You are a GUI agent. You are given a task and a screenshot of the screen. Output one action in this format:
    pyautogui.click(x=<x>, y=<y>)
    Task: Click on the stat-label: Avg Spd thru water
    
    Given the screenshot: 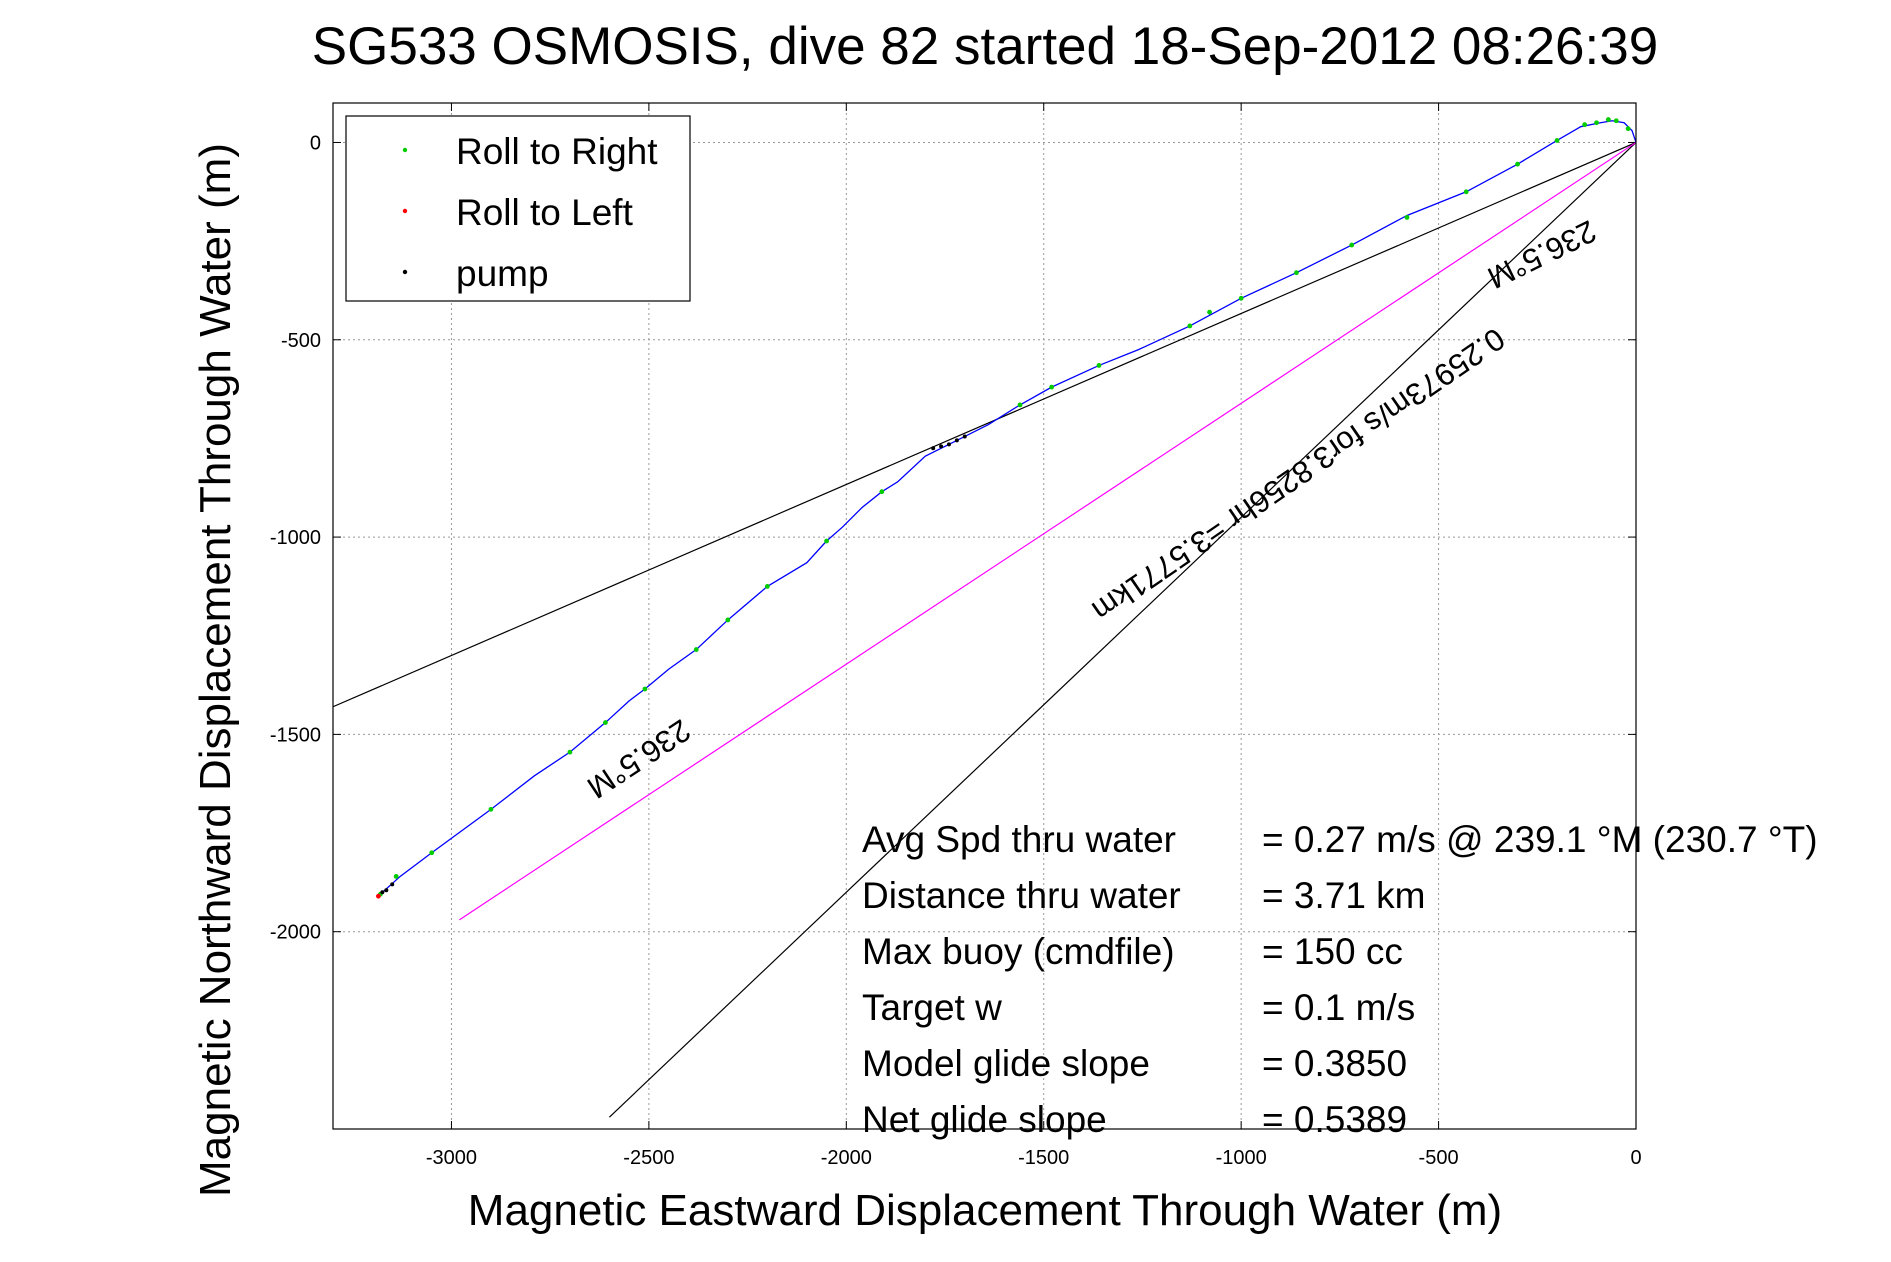 What is the action you would take?
    pyautogui.click(x=1019, y=839)
    